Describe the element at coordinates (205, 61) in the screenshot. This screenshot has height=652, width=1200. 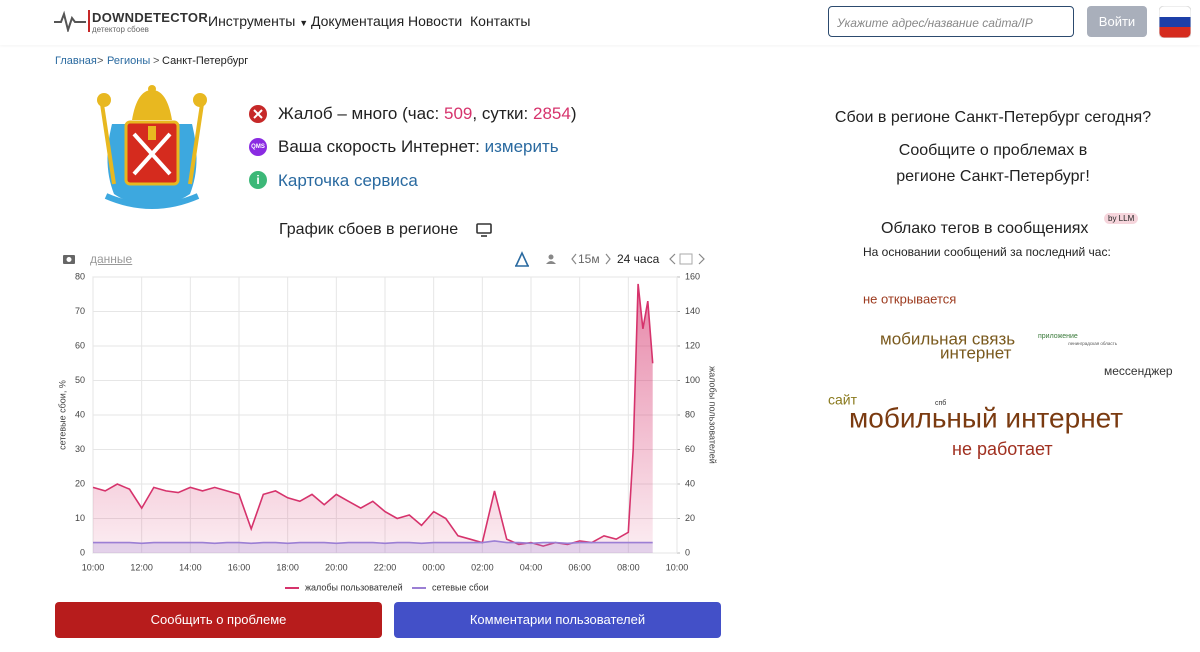
I see `breadcrumb-current: Санкт-Петербург` at that location.